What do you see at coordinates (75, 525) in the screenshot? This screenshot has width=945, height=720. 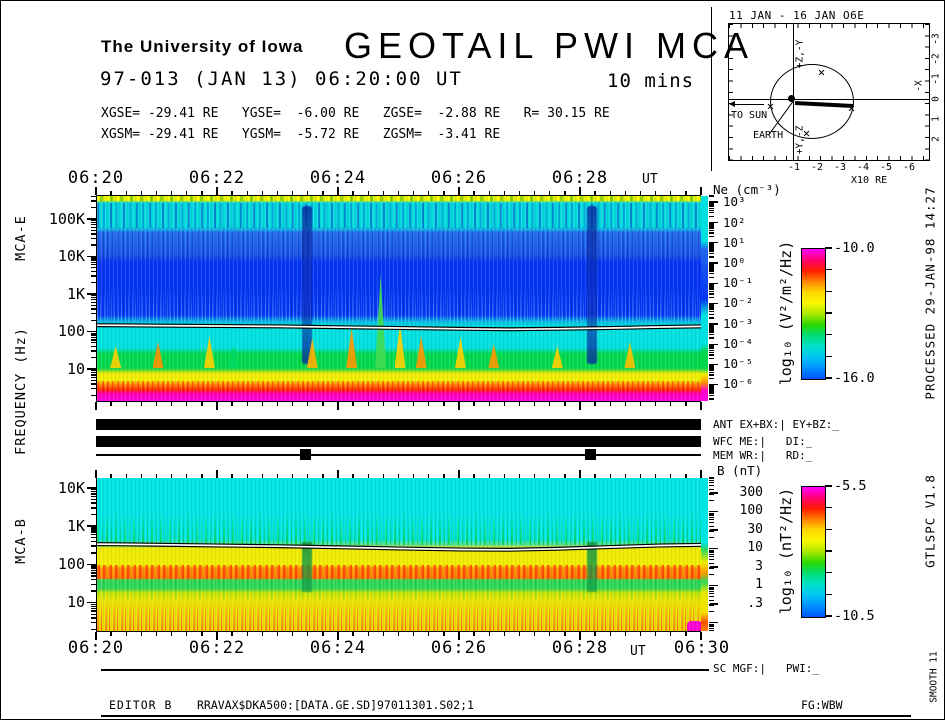 I see `axis-tick-label: 1K` at bounding box center [75, 525].